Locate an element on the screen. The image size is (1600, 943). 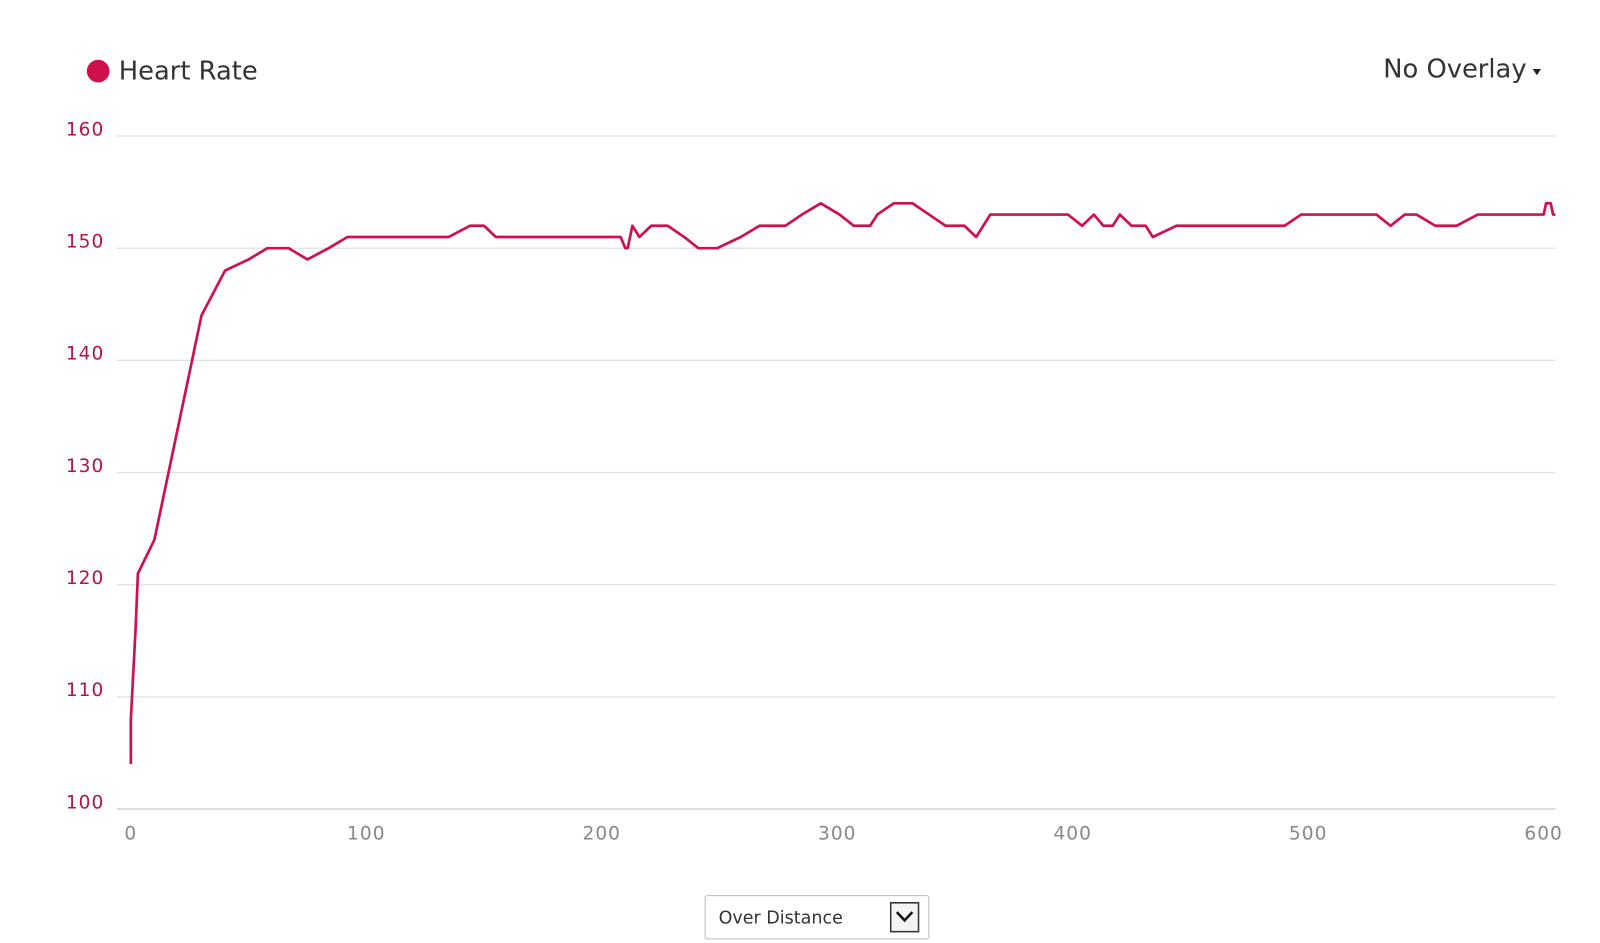
overlay-menu: No Overlay is located at coordinates (1462, 70).